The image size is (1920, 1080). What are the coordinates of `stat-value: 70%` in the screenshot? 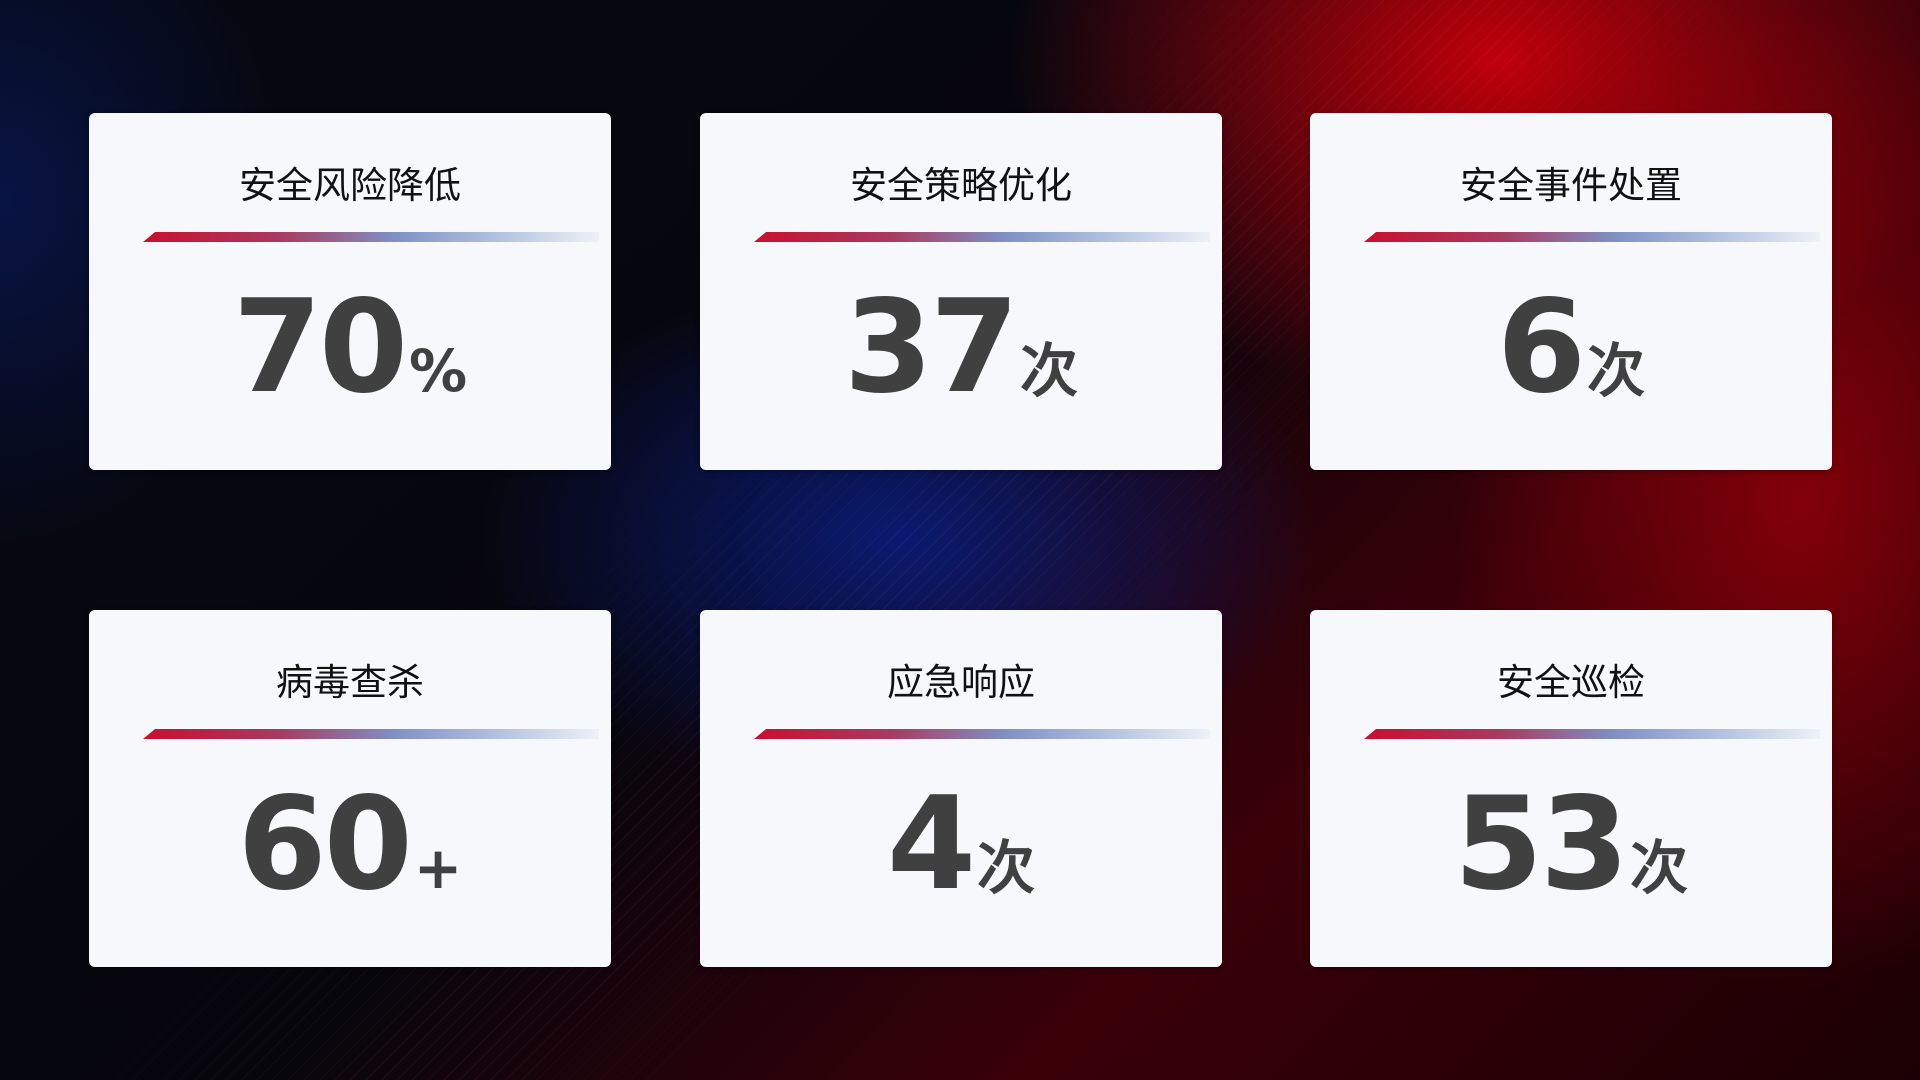 It's located at (350, 347).